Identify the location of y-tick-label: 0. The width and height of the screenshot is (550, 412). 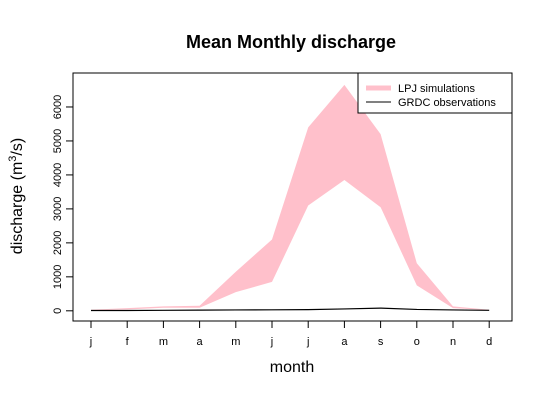
(58, 311).